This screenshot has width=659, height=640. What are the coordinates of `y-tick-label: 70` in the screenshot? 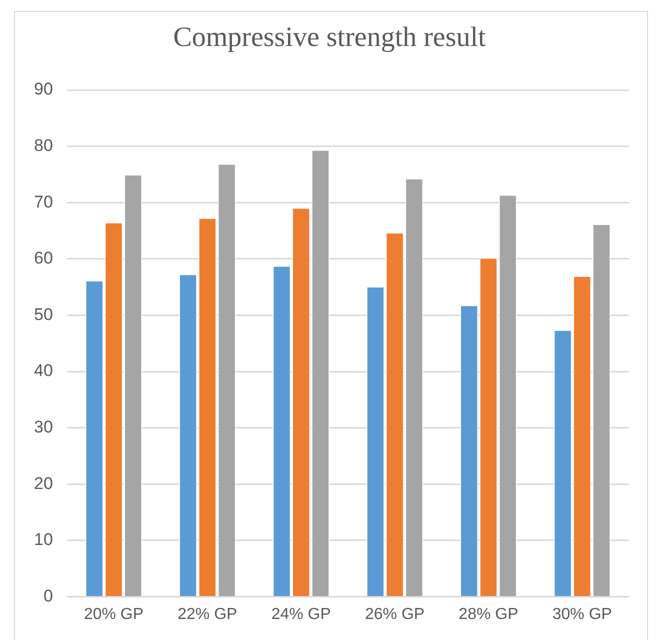 It's located at (43, 202).